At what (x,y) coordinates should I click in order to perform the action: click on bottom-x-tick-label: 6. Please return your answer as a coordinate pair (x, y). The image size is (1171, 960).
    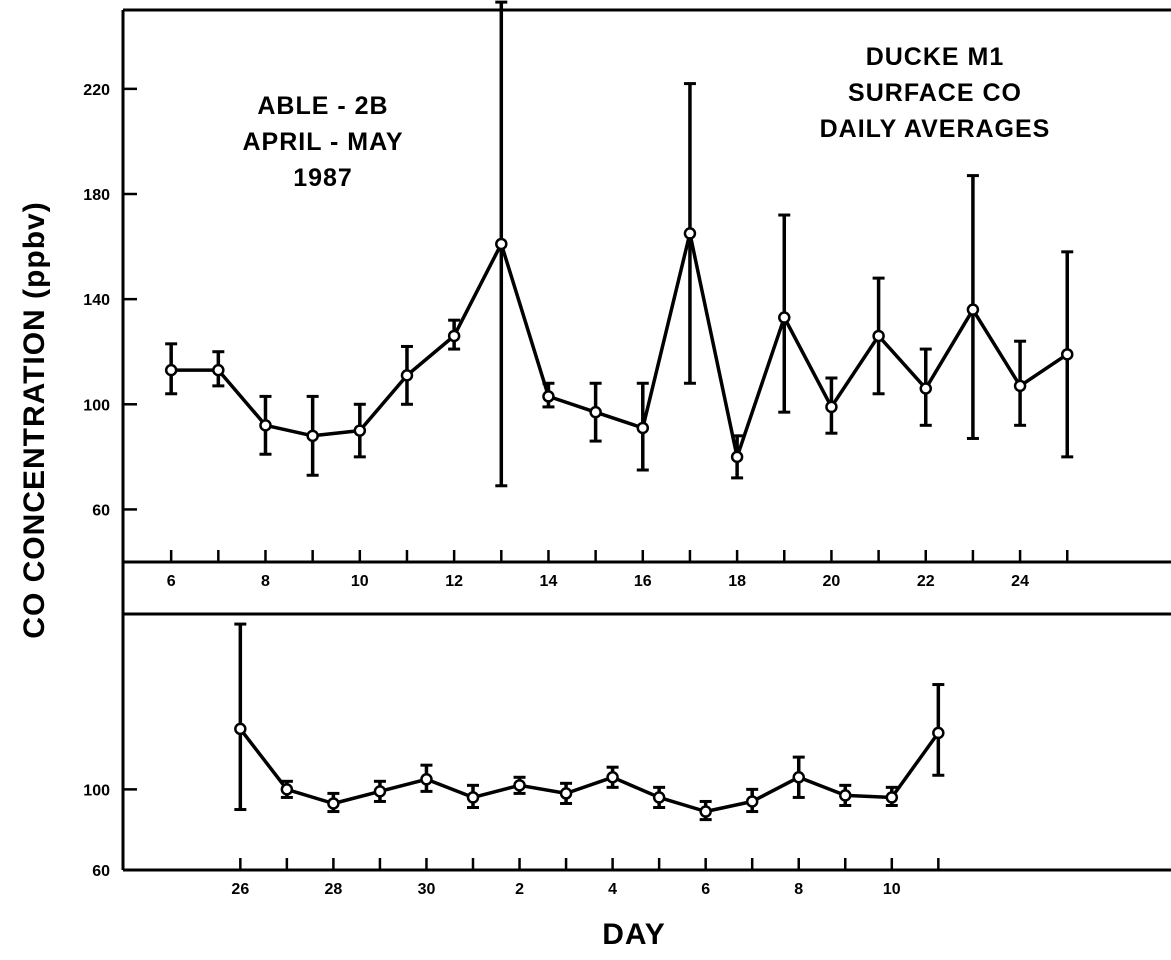
    Looking at the image, I should click on (705, 889).